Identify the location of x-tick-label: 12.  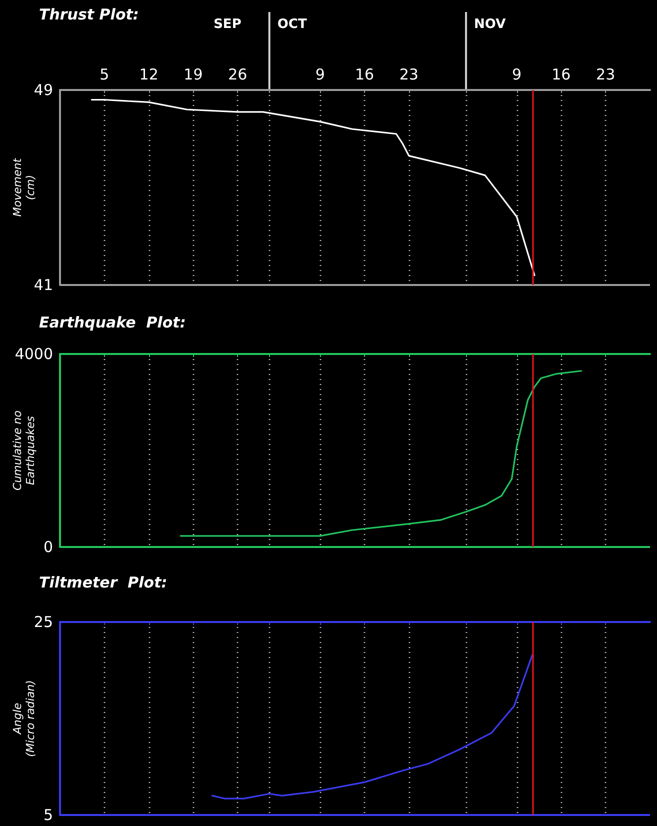
(148, 75).